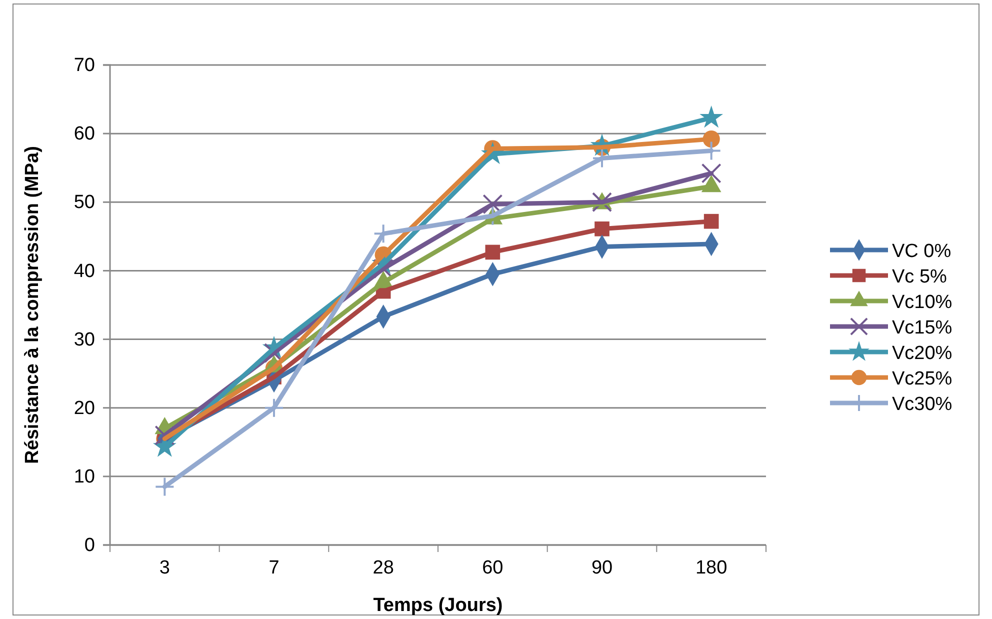  What do you see at coordinates (89, 545) in the screenshot?
I see `y-tick-label: 0` at bounding box center [89, 545].